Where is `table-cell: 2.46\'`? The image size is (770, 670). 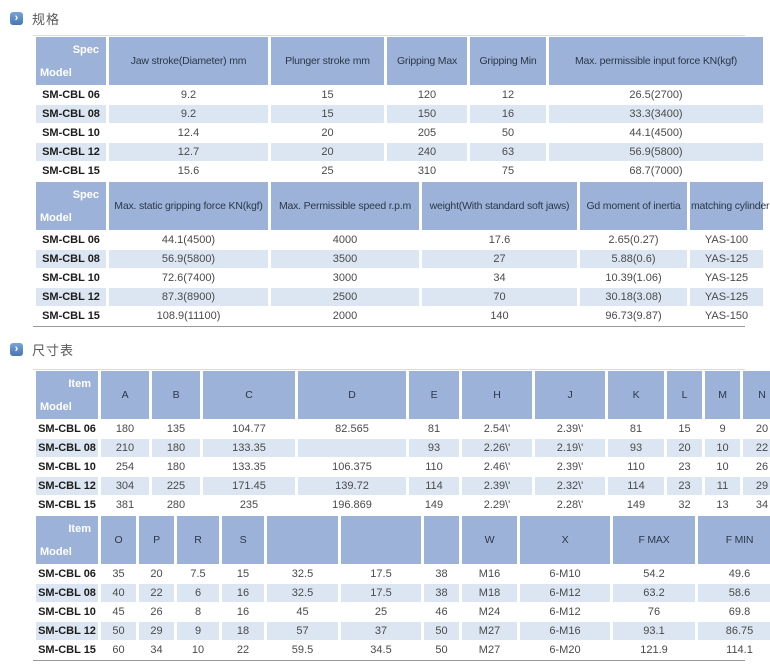
table-cell: 2.46\' is located at coordinates (497, 467).